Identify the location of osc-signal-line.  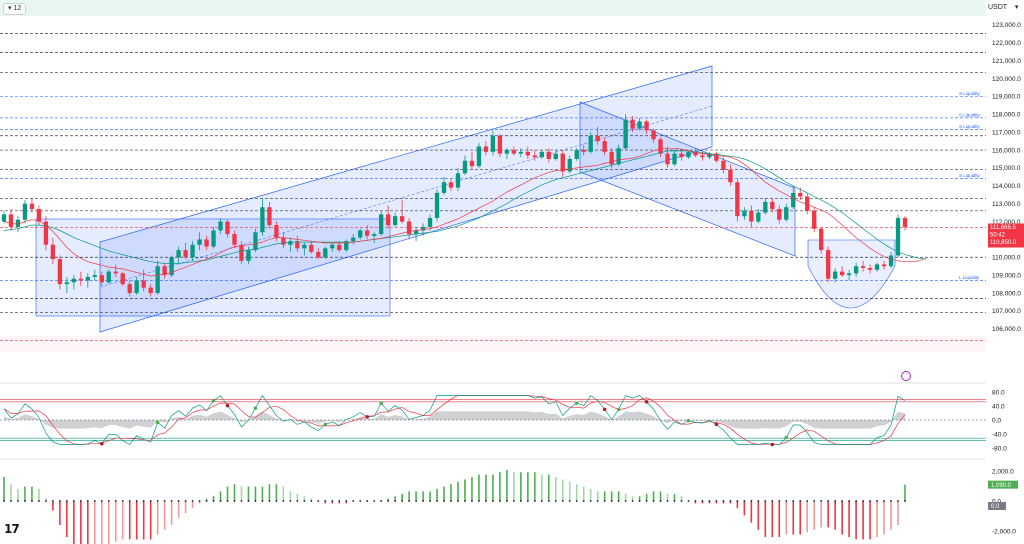
(454, 420).